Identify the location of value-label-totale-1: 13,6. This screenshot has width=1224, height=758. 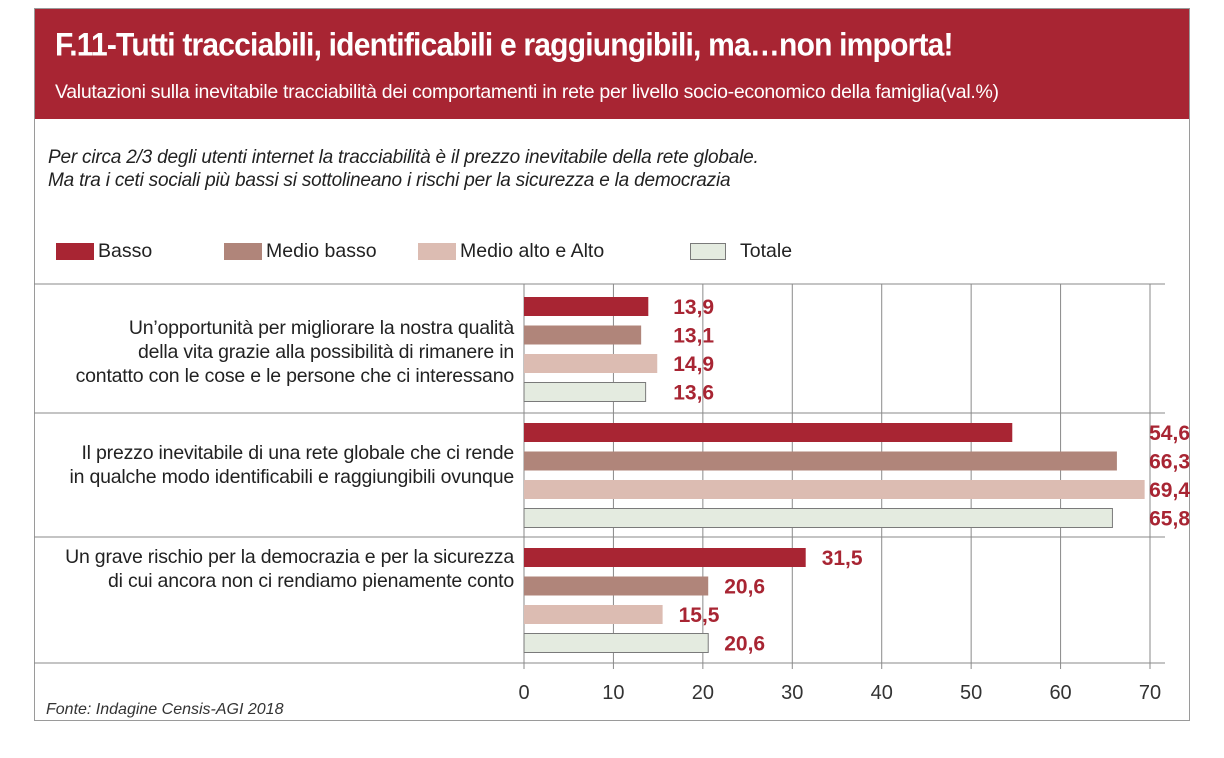
(693, 393).